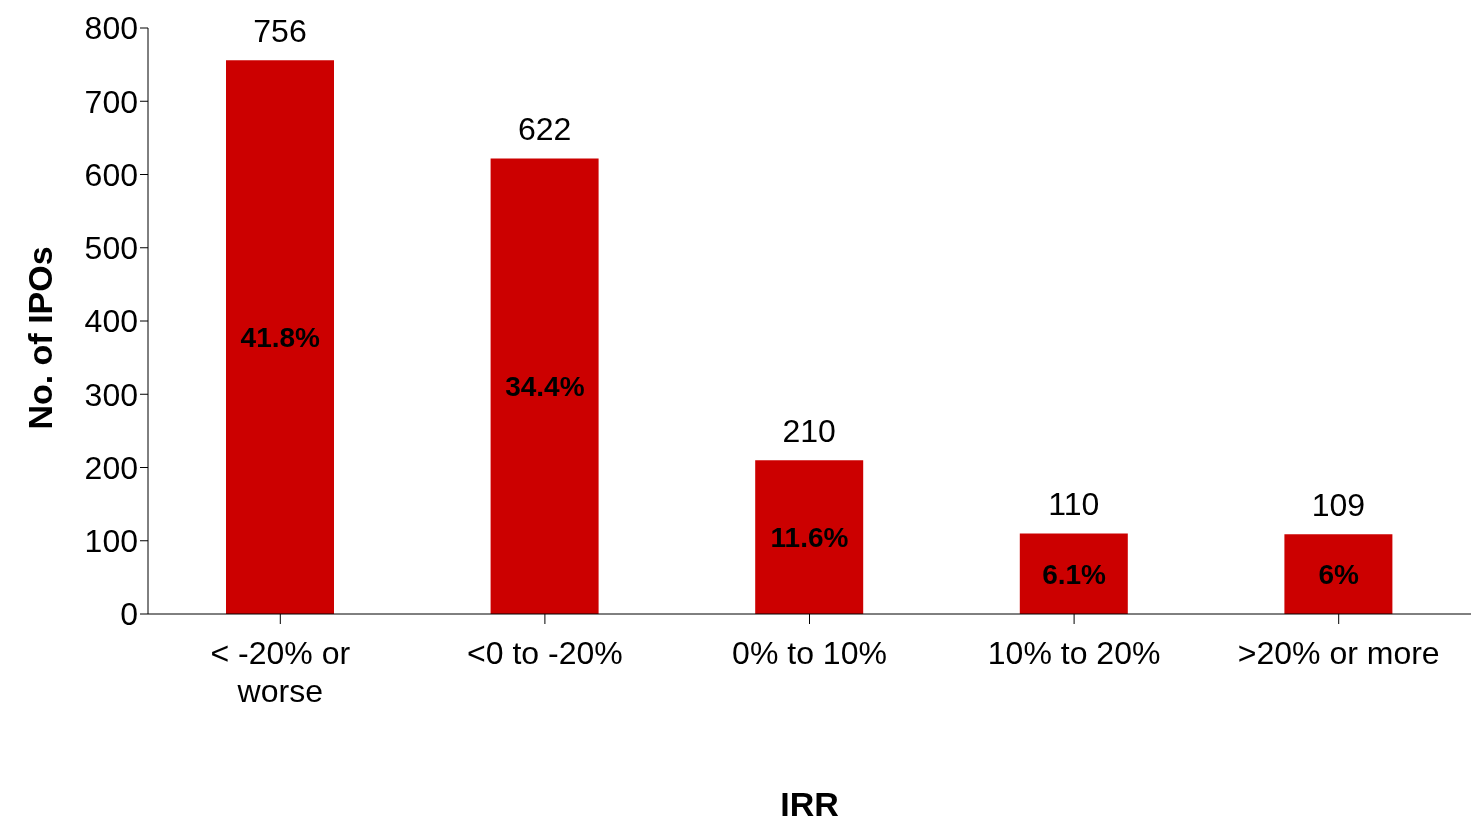  What do you see at coordinates (40, 338) in the screenshot?
I see `y-axis-title: No. of IPOs` at bounding box center [40, 338].